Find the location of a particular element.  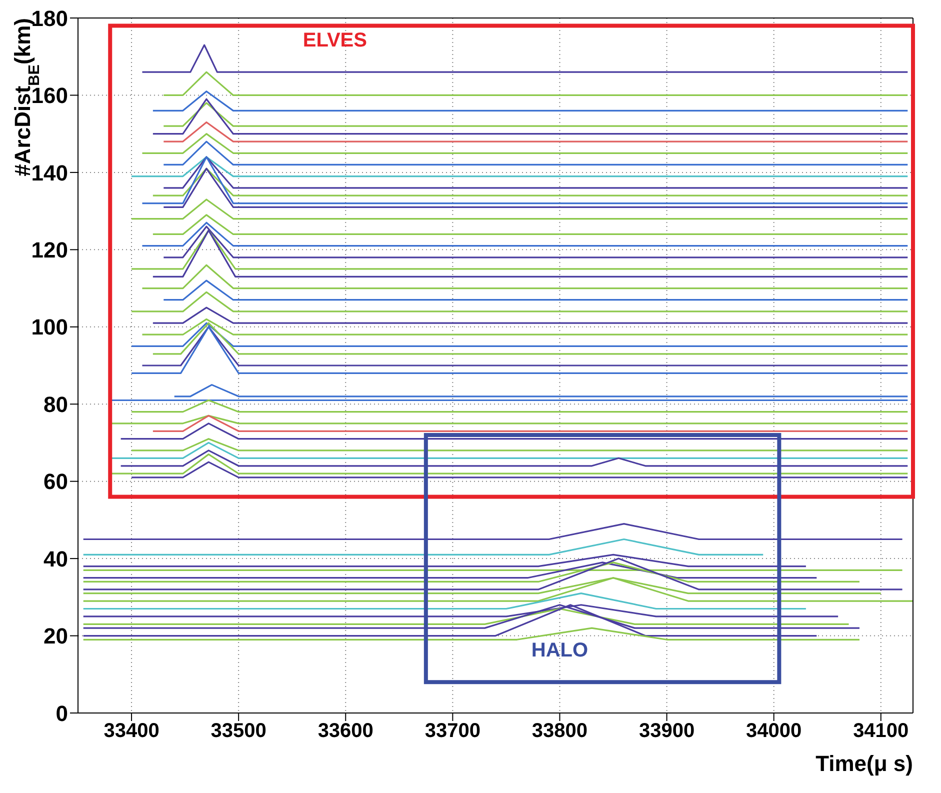

x-tick-label: 33400 is located at coordinates (132, 731).